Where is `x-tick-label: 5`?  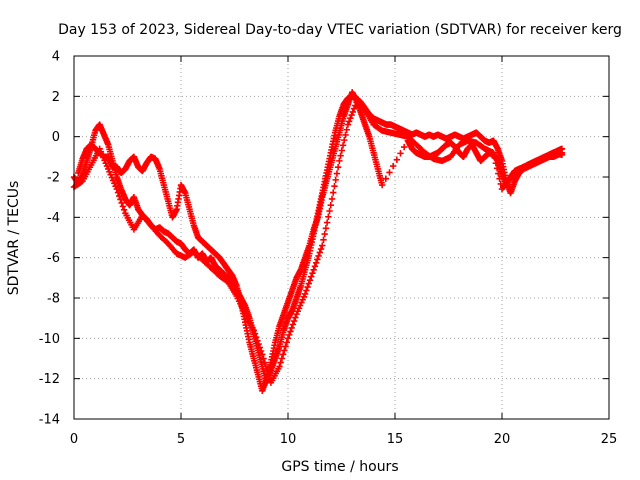 x-tick-label: 5 is located at coordinates (181, 439).